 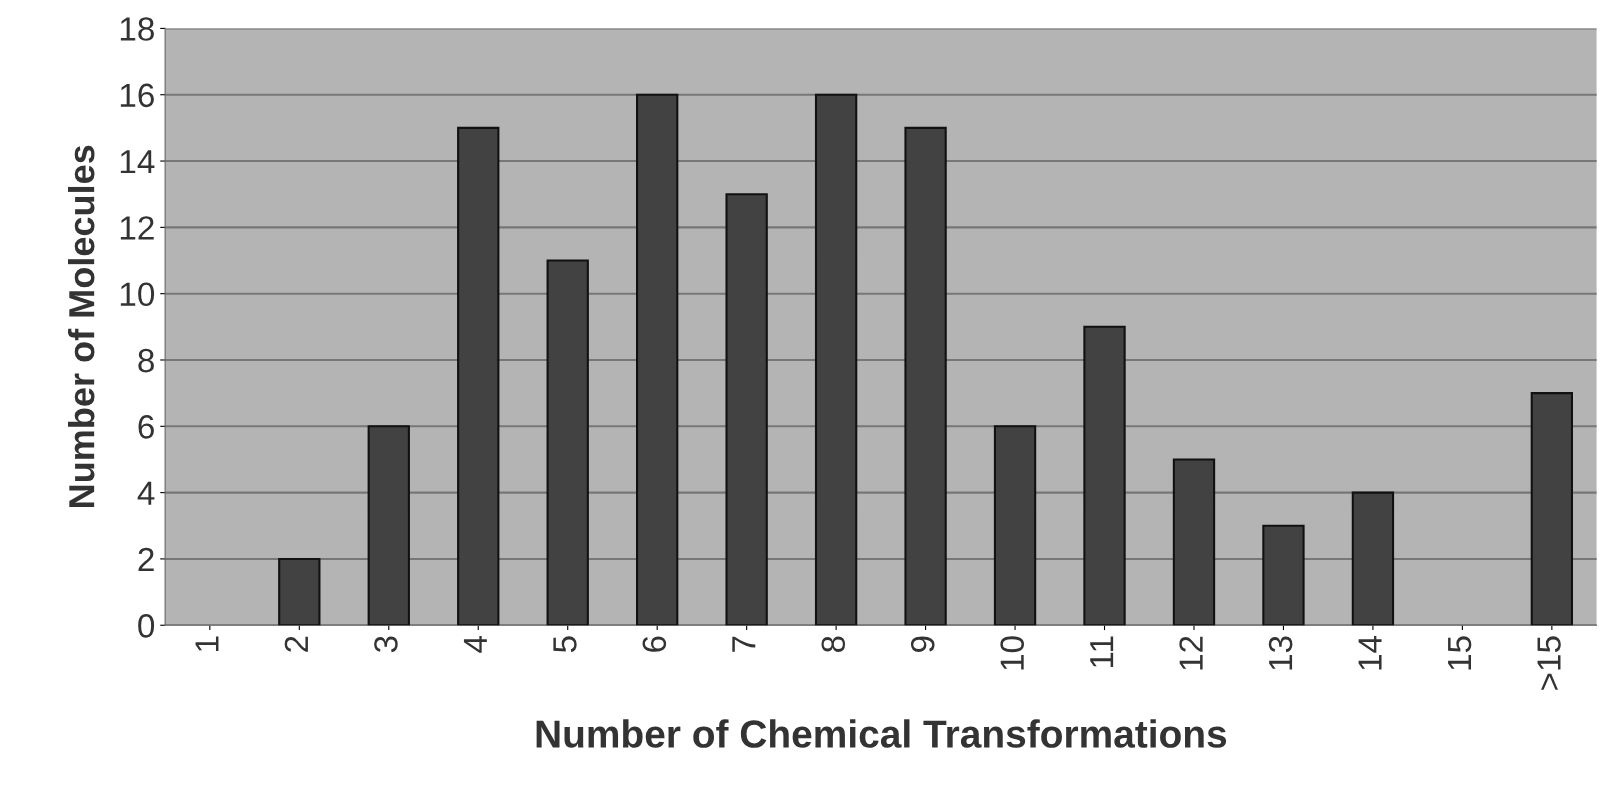 What do you see at coordinates (81, 326) in the screenshot?
I see `y-axis-title: Number of Molecules` at bounding box center [81, 326].